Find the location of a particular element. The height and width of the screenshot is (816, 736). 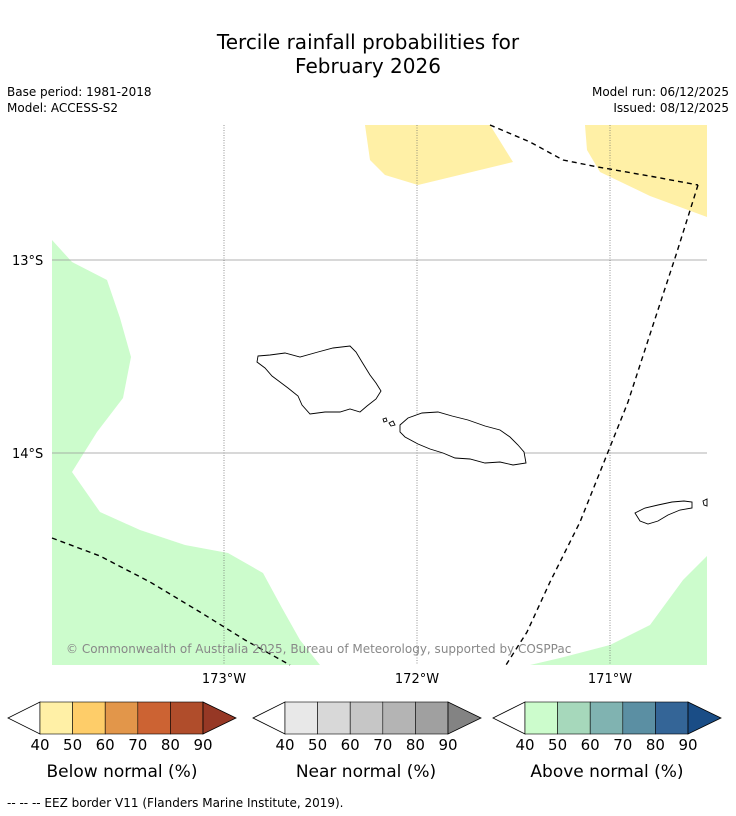

eez-border-southwest is located at coordinates (171, 601).